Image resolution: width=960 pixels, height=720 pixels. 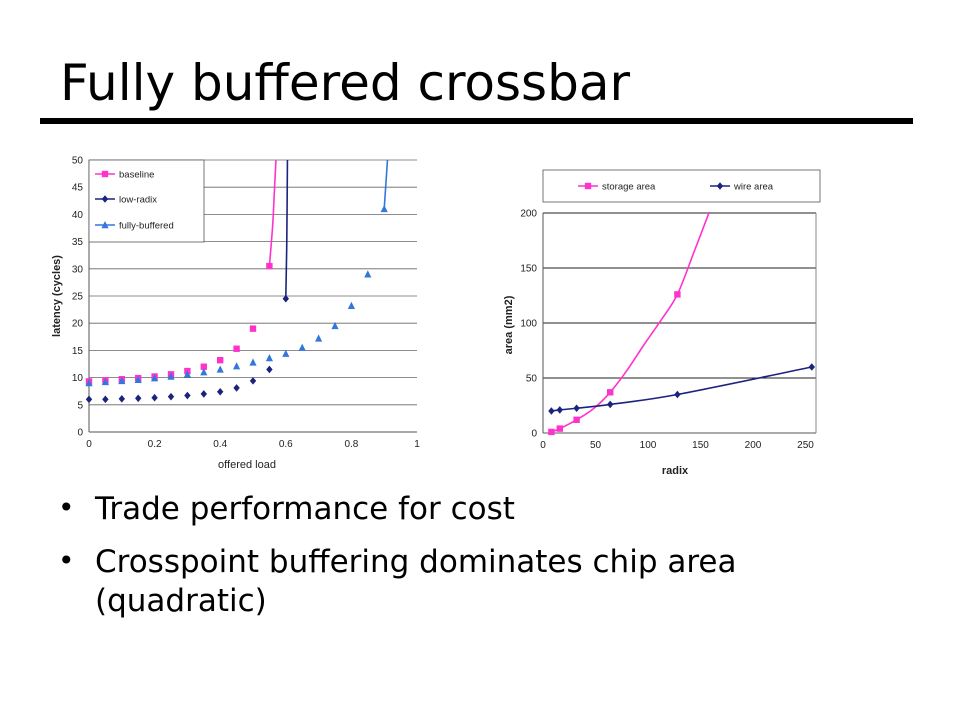 What do you see at coordinates (528, 324) in the screenshot?
I see `y-tick-label: 100` at bounding box center [528, 324].